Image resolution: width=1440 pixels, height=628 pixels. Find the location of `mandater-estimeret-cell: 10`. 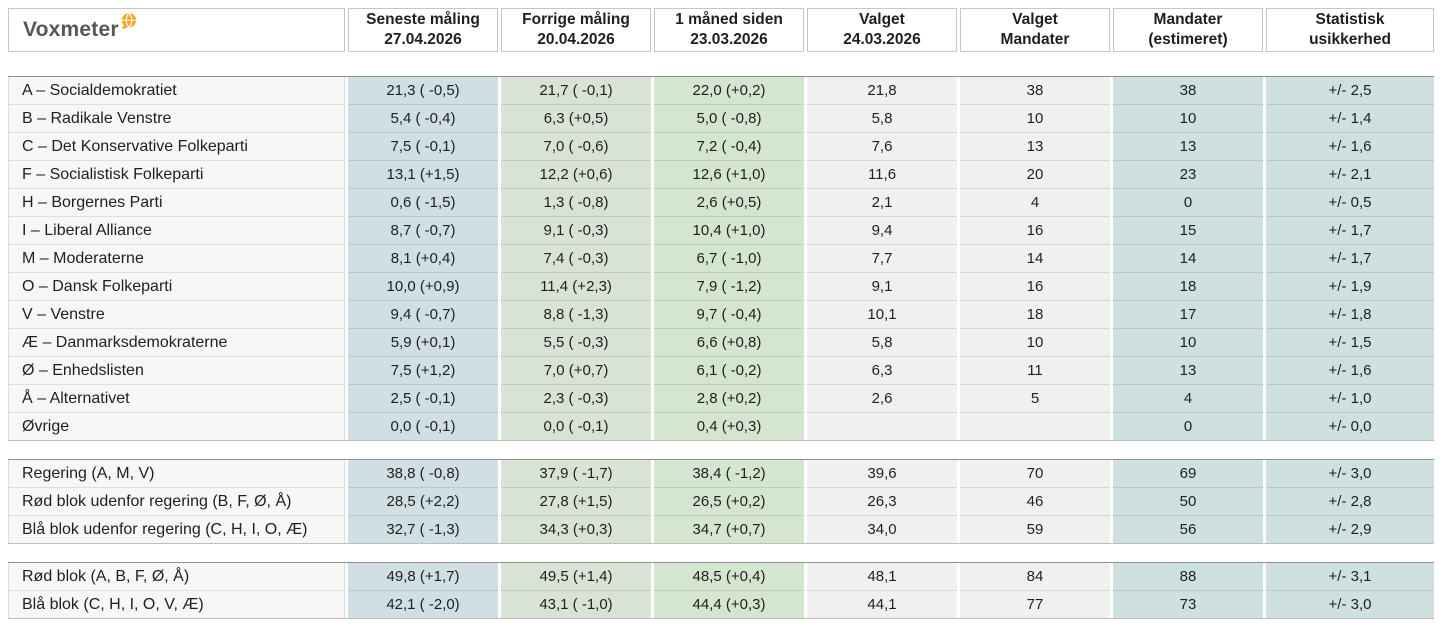

mandater-estimeret-cell: 10 is located at coordinates (1188, 342).